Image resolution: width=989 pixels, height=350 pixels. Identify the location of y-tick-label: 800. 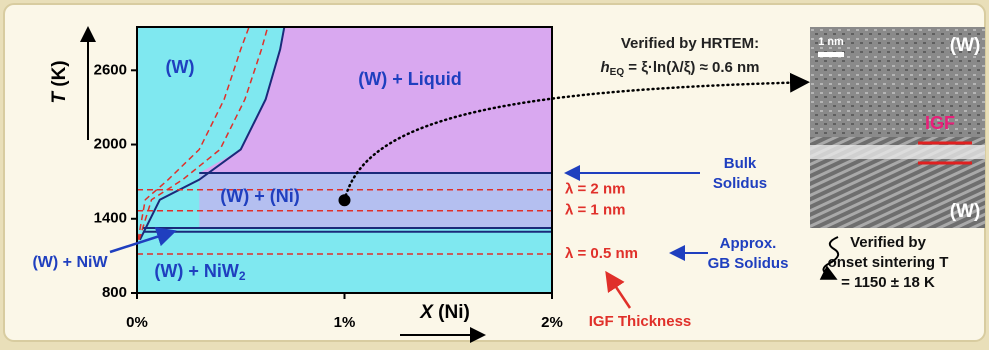
(114, 292).